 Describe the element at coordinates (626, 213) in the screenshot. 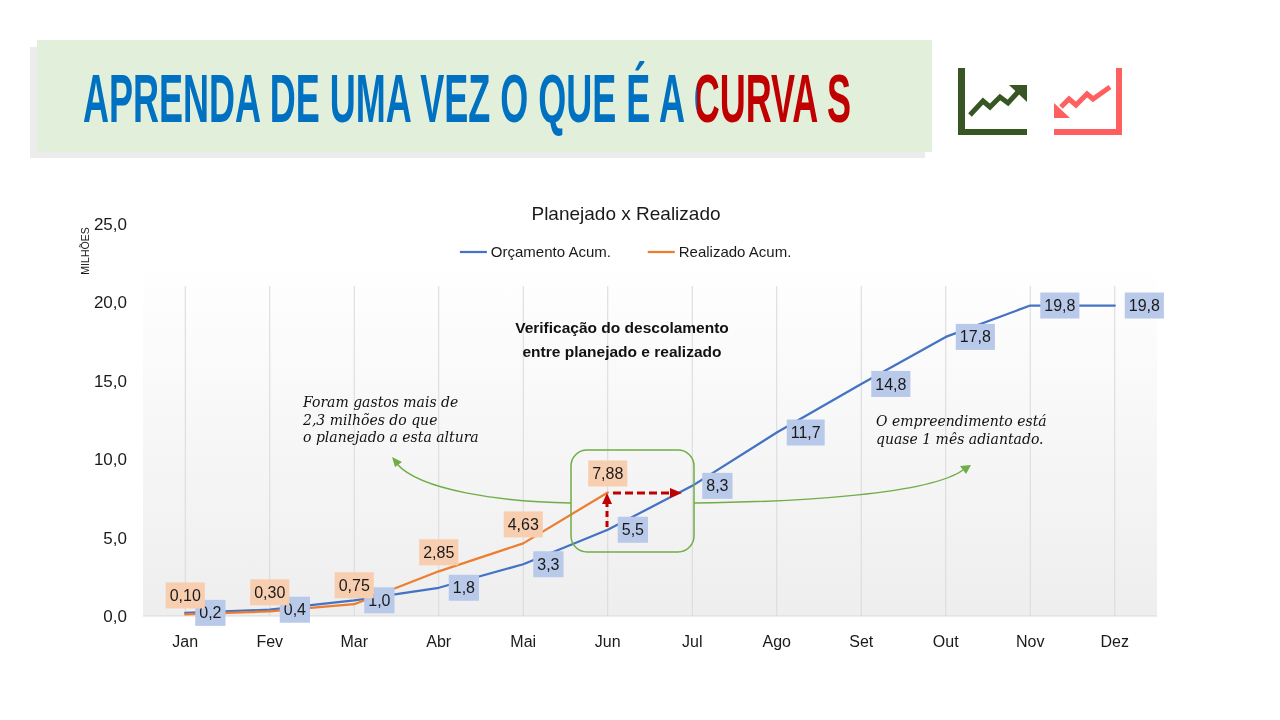

I see `chart-subtitle: Planejado x Realizado` at that location.